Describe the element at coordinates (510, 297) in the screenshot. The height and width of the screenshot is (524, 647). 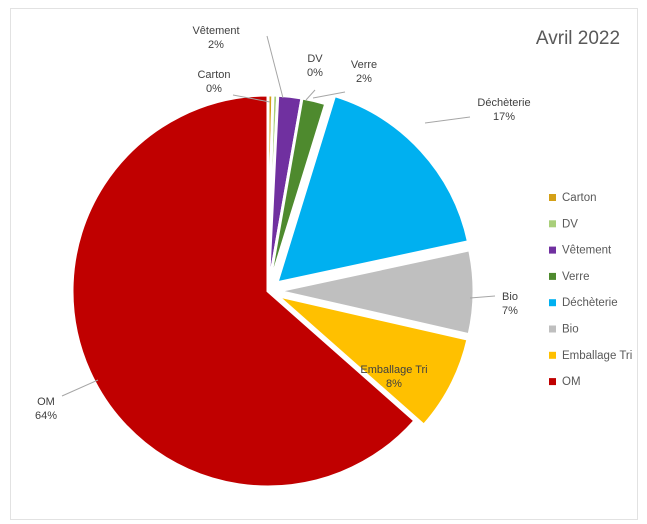
I see `data-label-category: Bio` at that location.